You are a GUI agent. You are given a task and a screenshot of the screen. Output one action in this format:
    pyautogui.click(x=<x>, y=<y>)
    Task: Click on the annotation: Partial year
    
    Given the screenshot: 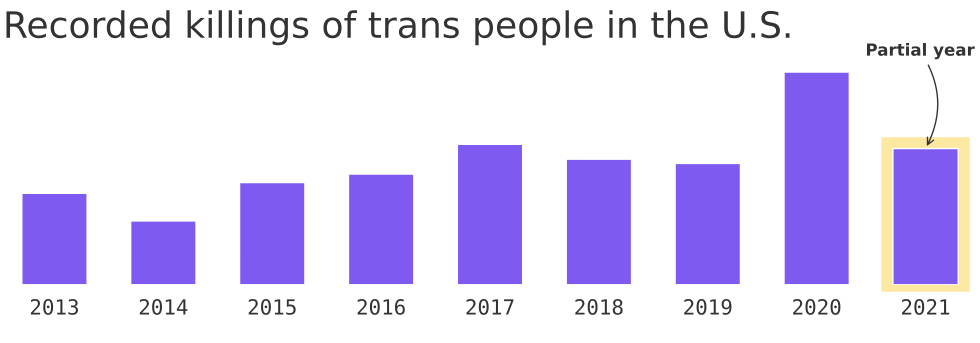 What is the action you would take?
    pyautogui.click(x=920, y=51)
    